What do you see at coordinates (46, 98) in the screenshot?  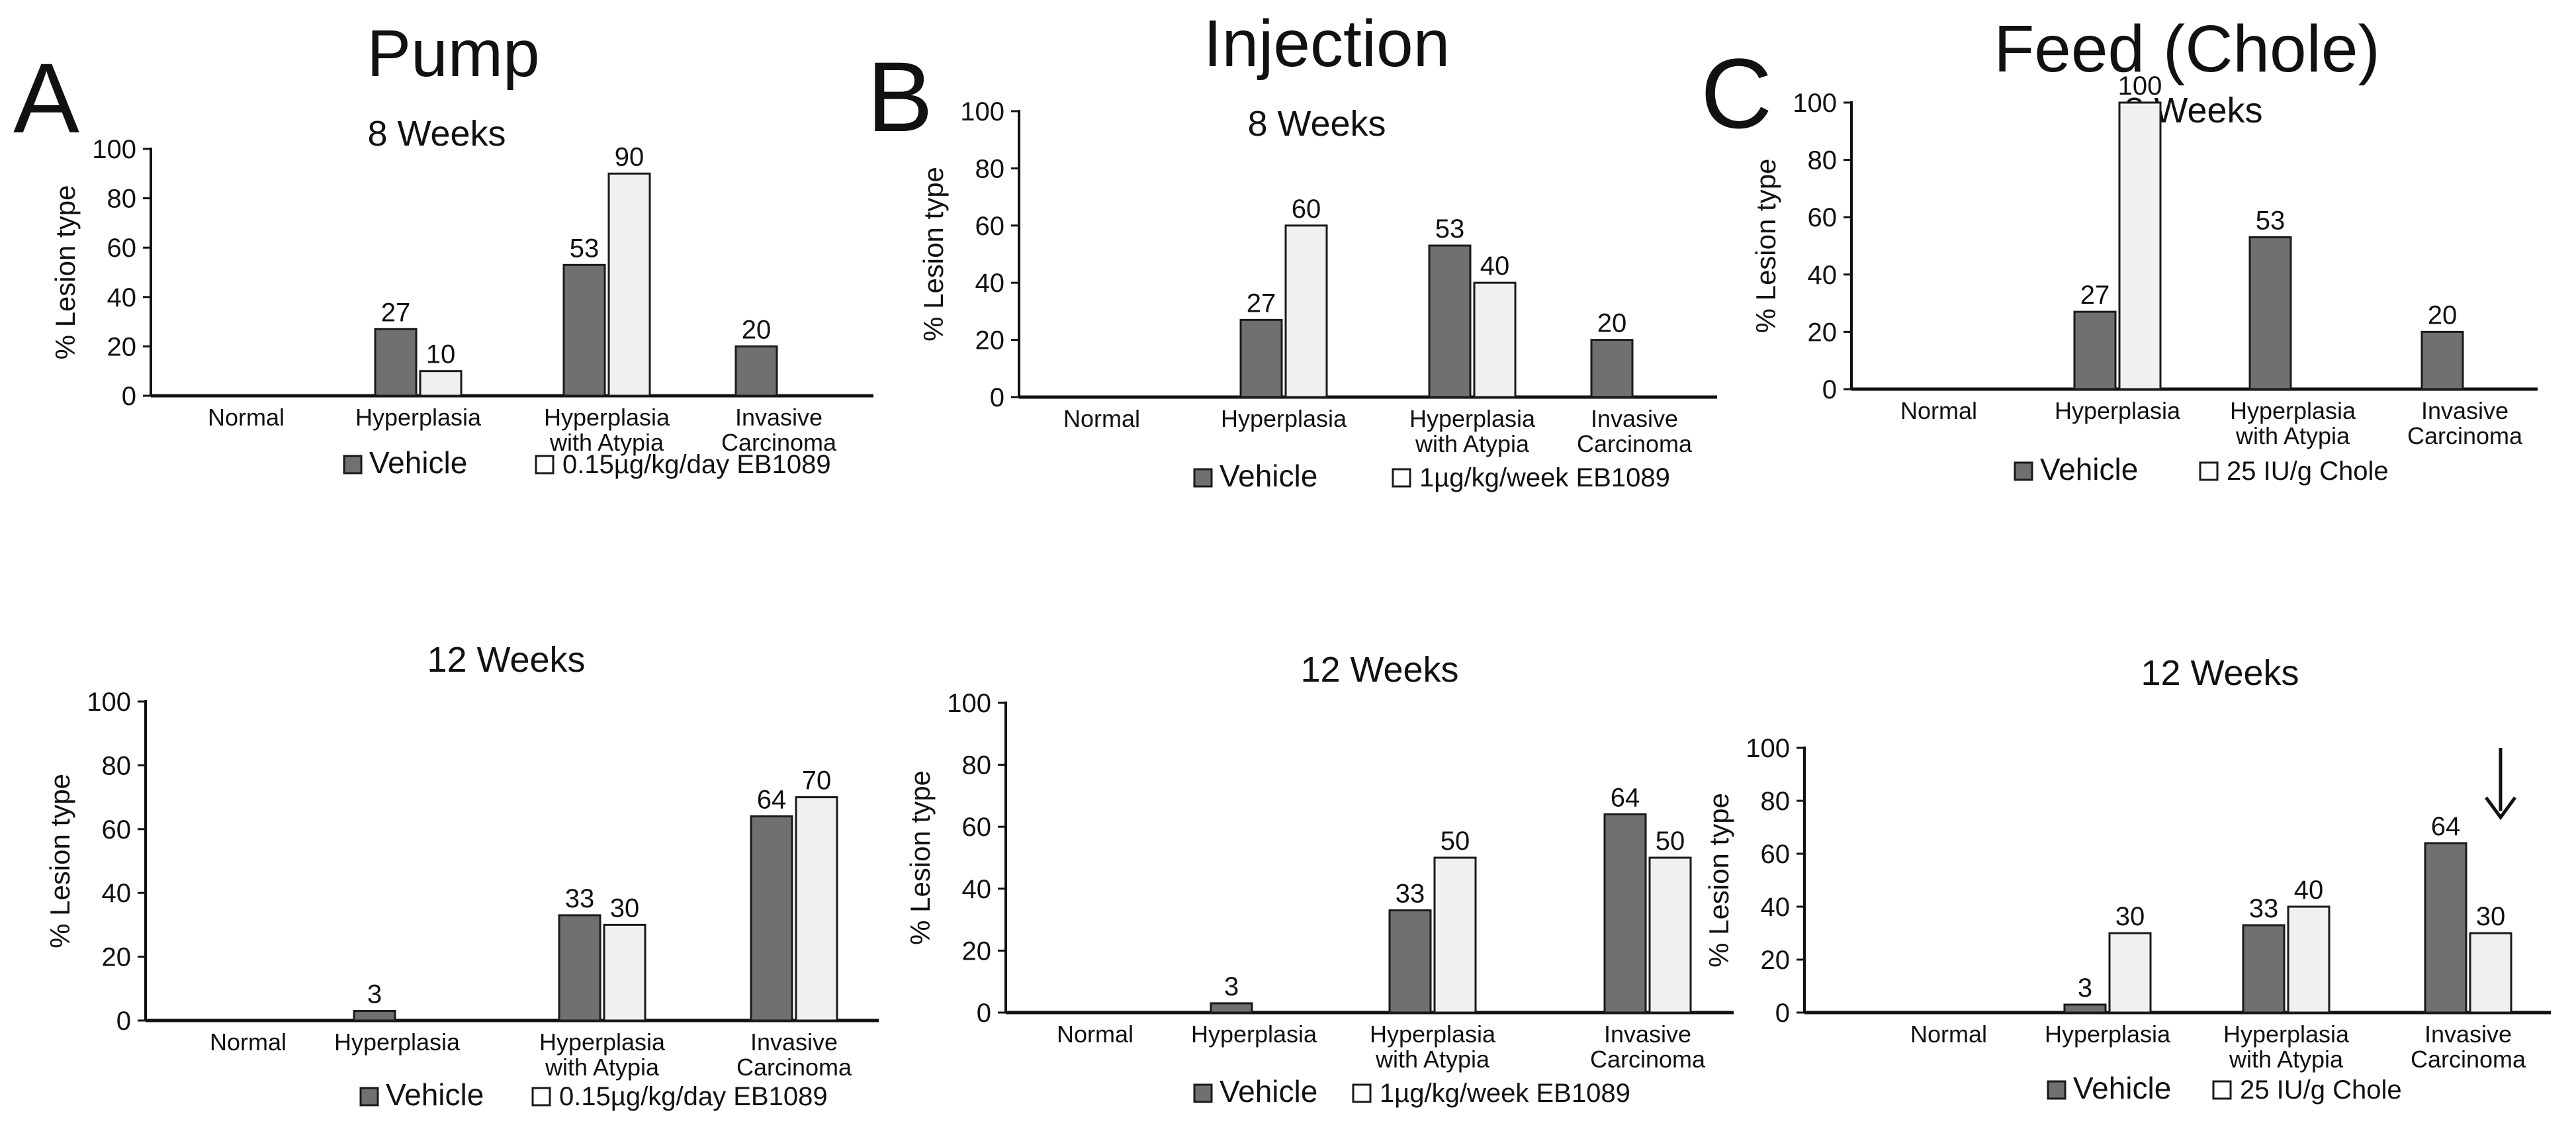 I see `panel-letter-a: A` at bounding box center [46, 98].